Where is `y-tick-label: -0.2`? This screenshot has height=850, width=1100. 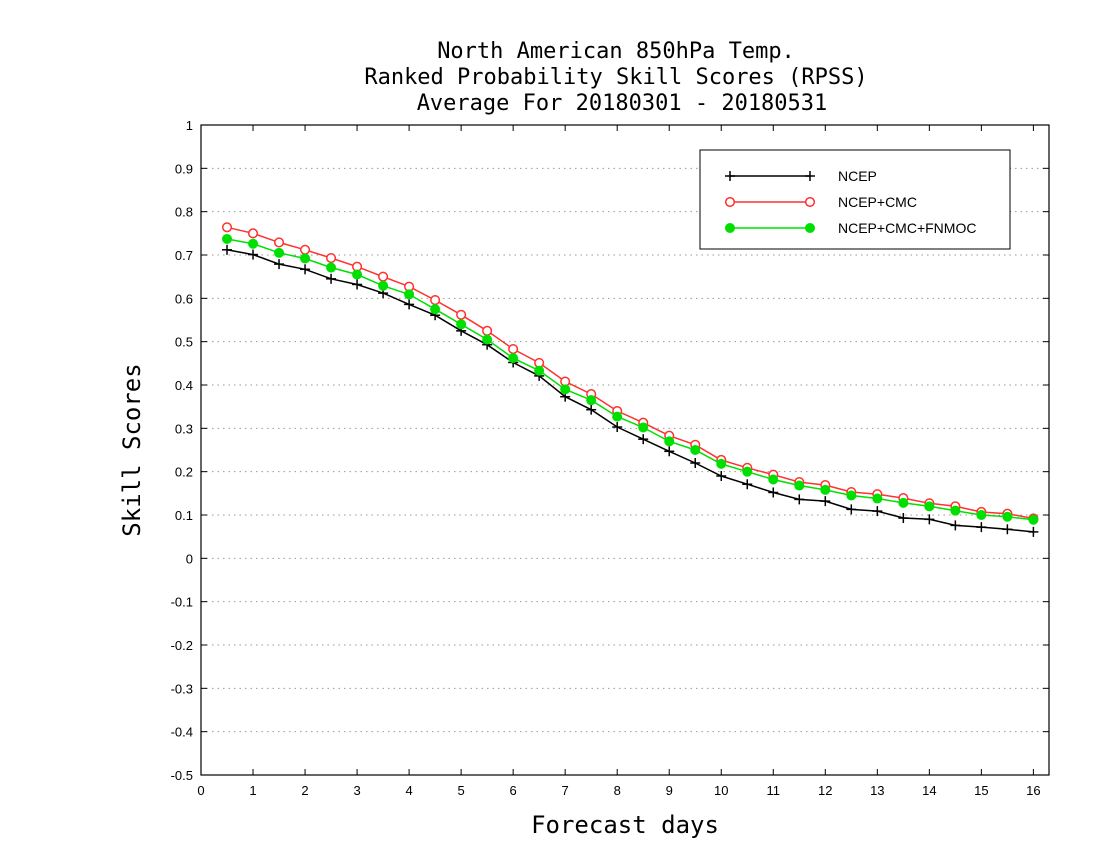 y-tick-label: -0.2 is located at coordinates (182, 645).